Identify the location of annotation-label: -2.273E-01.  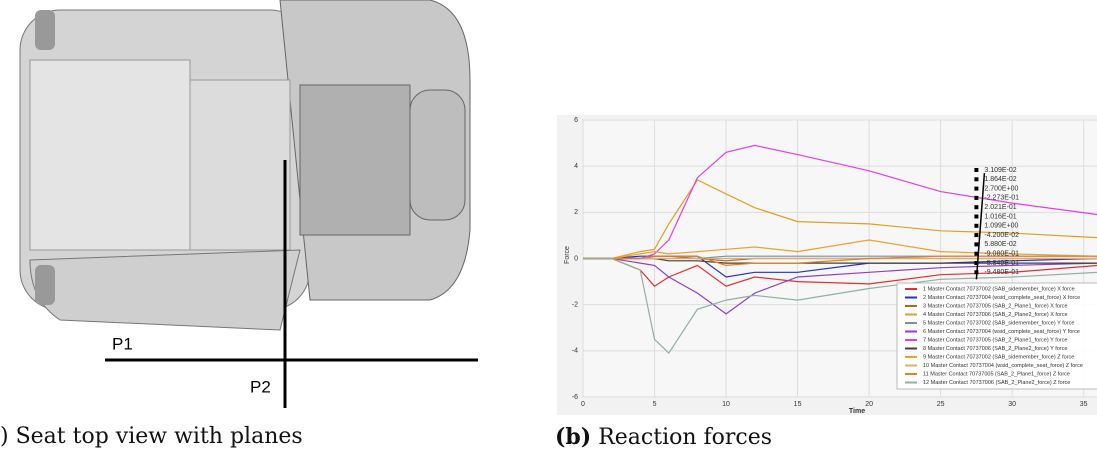
(1001, 198).